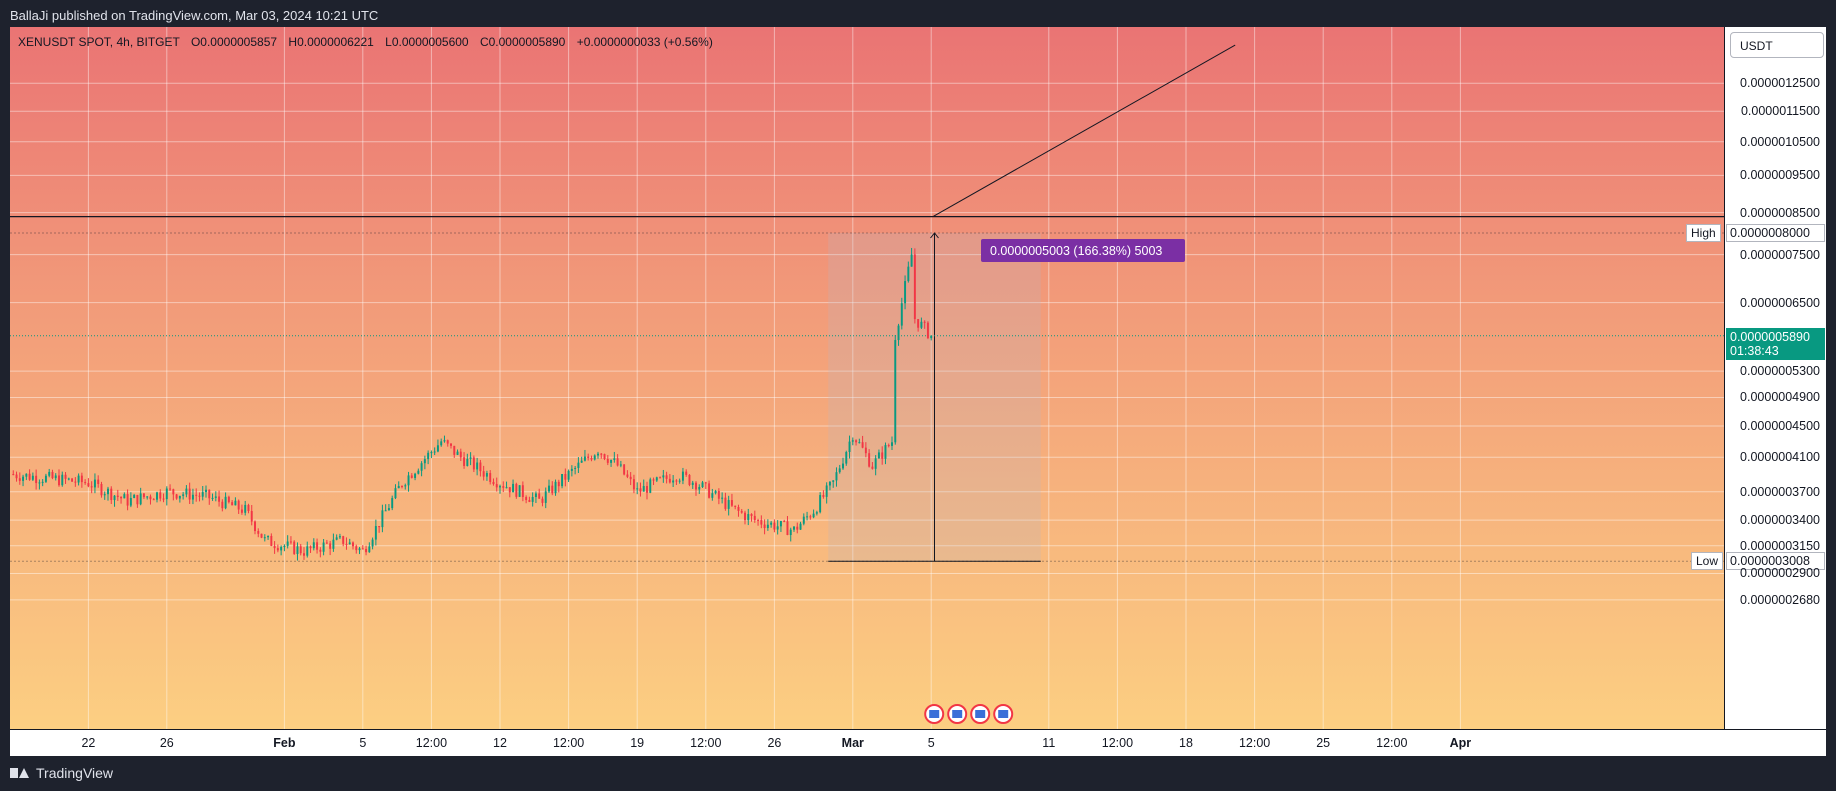 The image size is (1836, 791). I want to click on time-tick-label: 12:00, so click(1117, 743).